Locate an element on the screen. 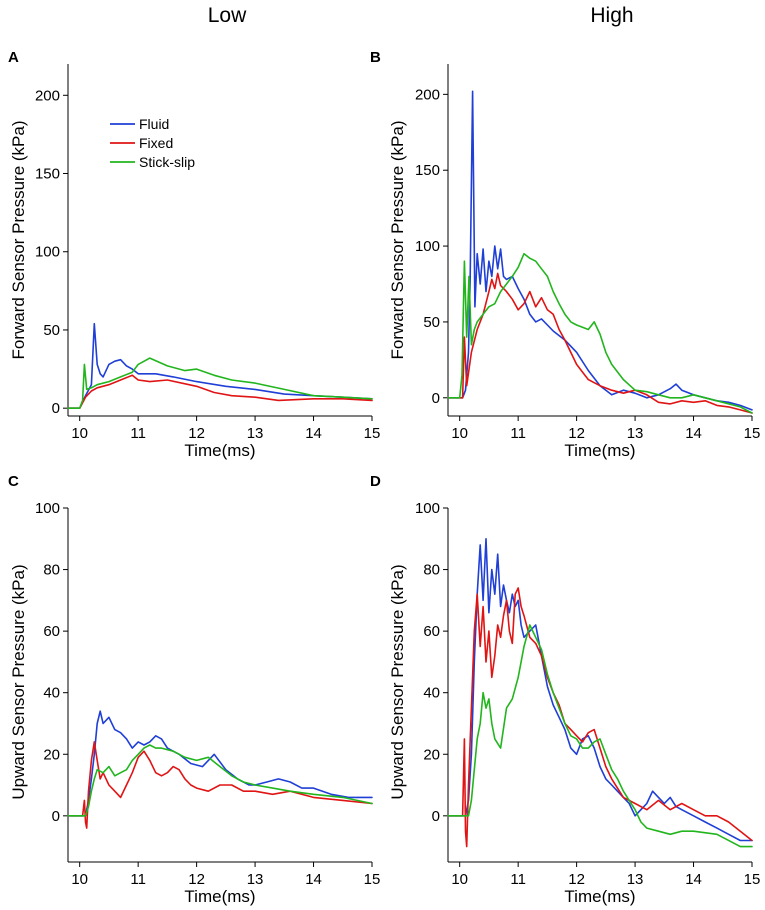 This screenshot has width=765, height=910. col-title-high: High is located at coordinates (611, 15).